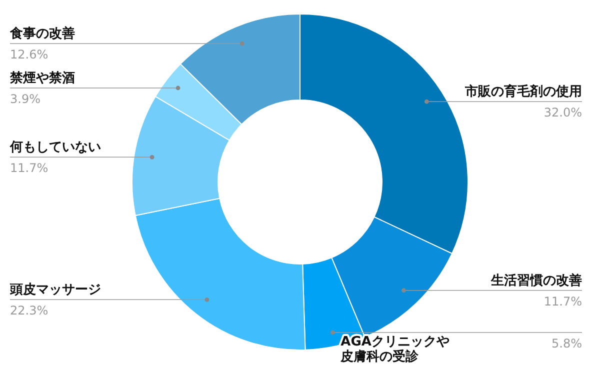 This screenshot has width=600, height=371. I want to click on slice-label: AGAクリニックや皮膚科の受診, so click(395, 349).